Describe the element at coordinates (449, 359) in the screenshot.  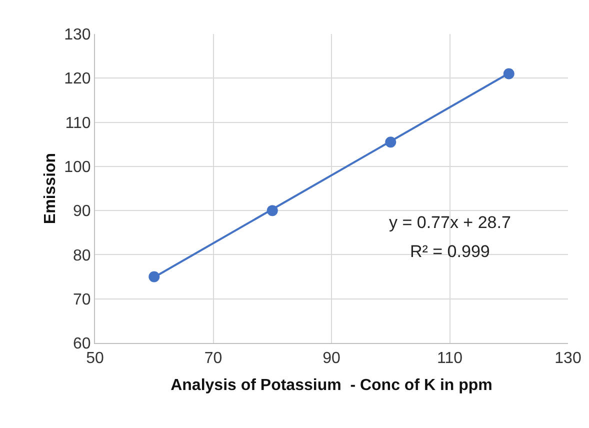
I see `x-tick-label: 110` at that location.